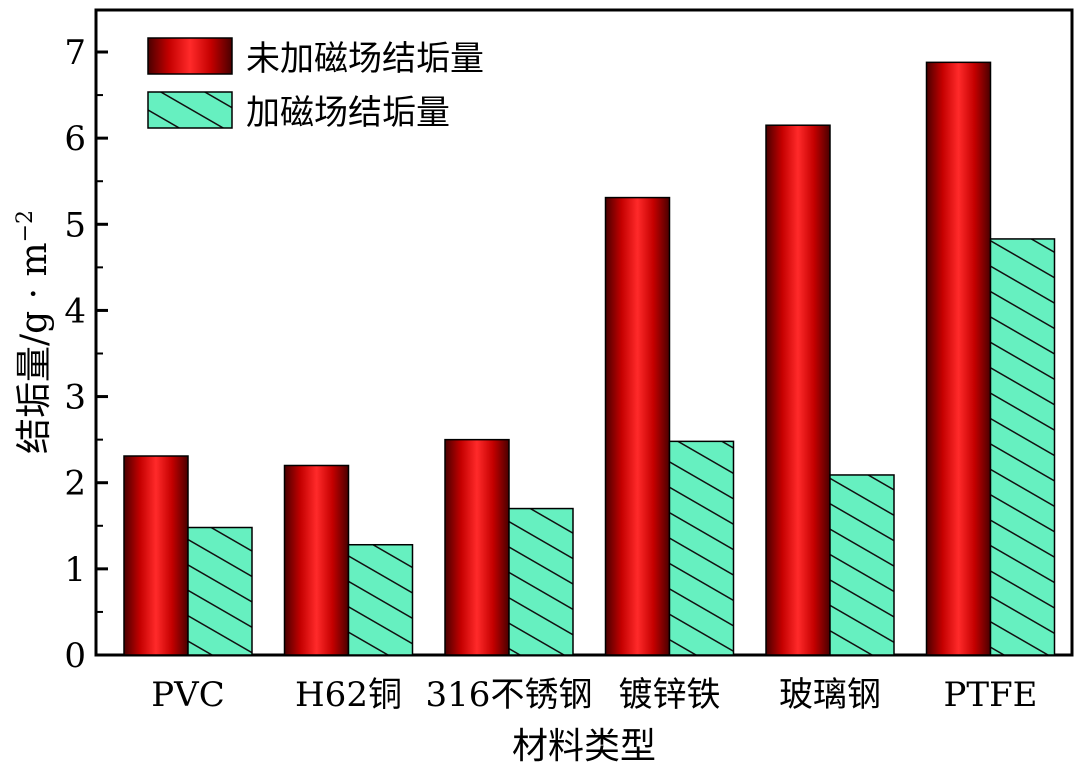 This screenshot has height=779, width=1080. Describe the element at coordinates (75, 484) in the screenshot. I see `y-tick-label: 2` at that location.